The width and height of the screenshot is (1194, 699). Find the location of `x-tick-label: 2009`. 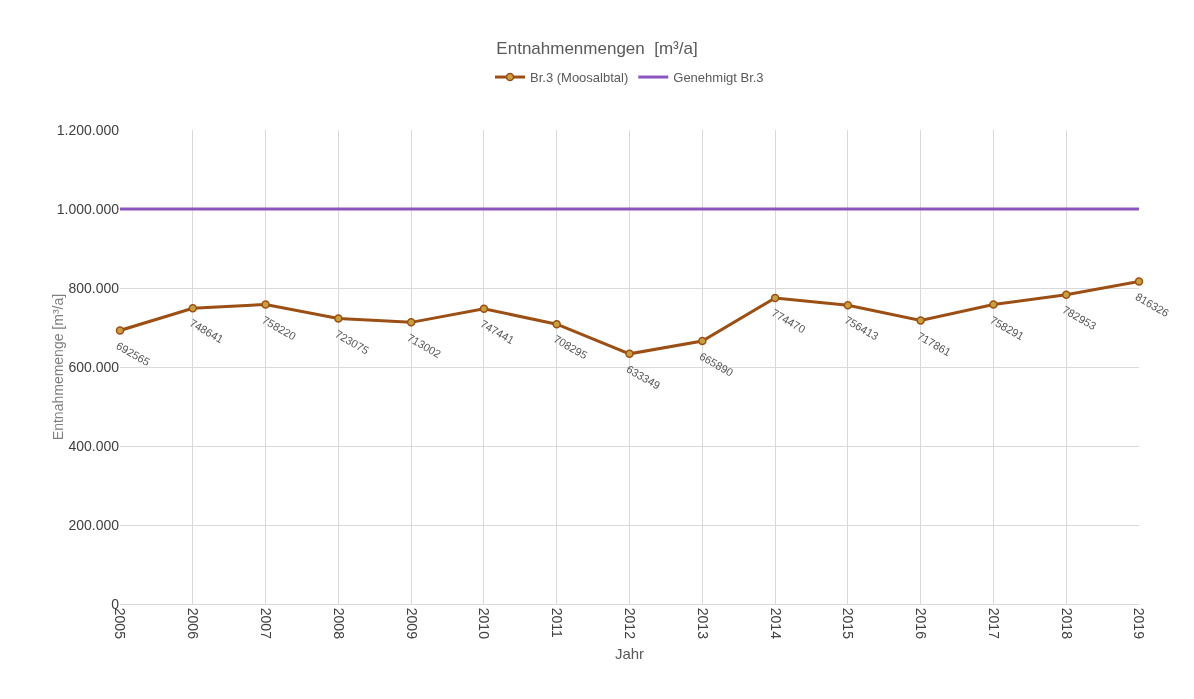

x-tick-label: 2009 is located at coordinates (411, 623).